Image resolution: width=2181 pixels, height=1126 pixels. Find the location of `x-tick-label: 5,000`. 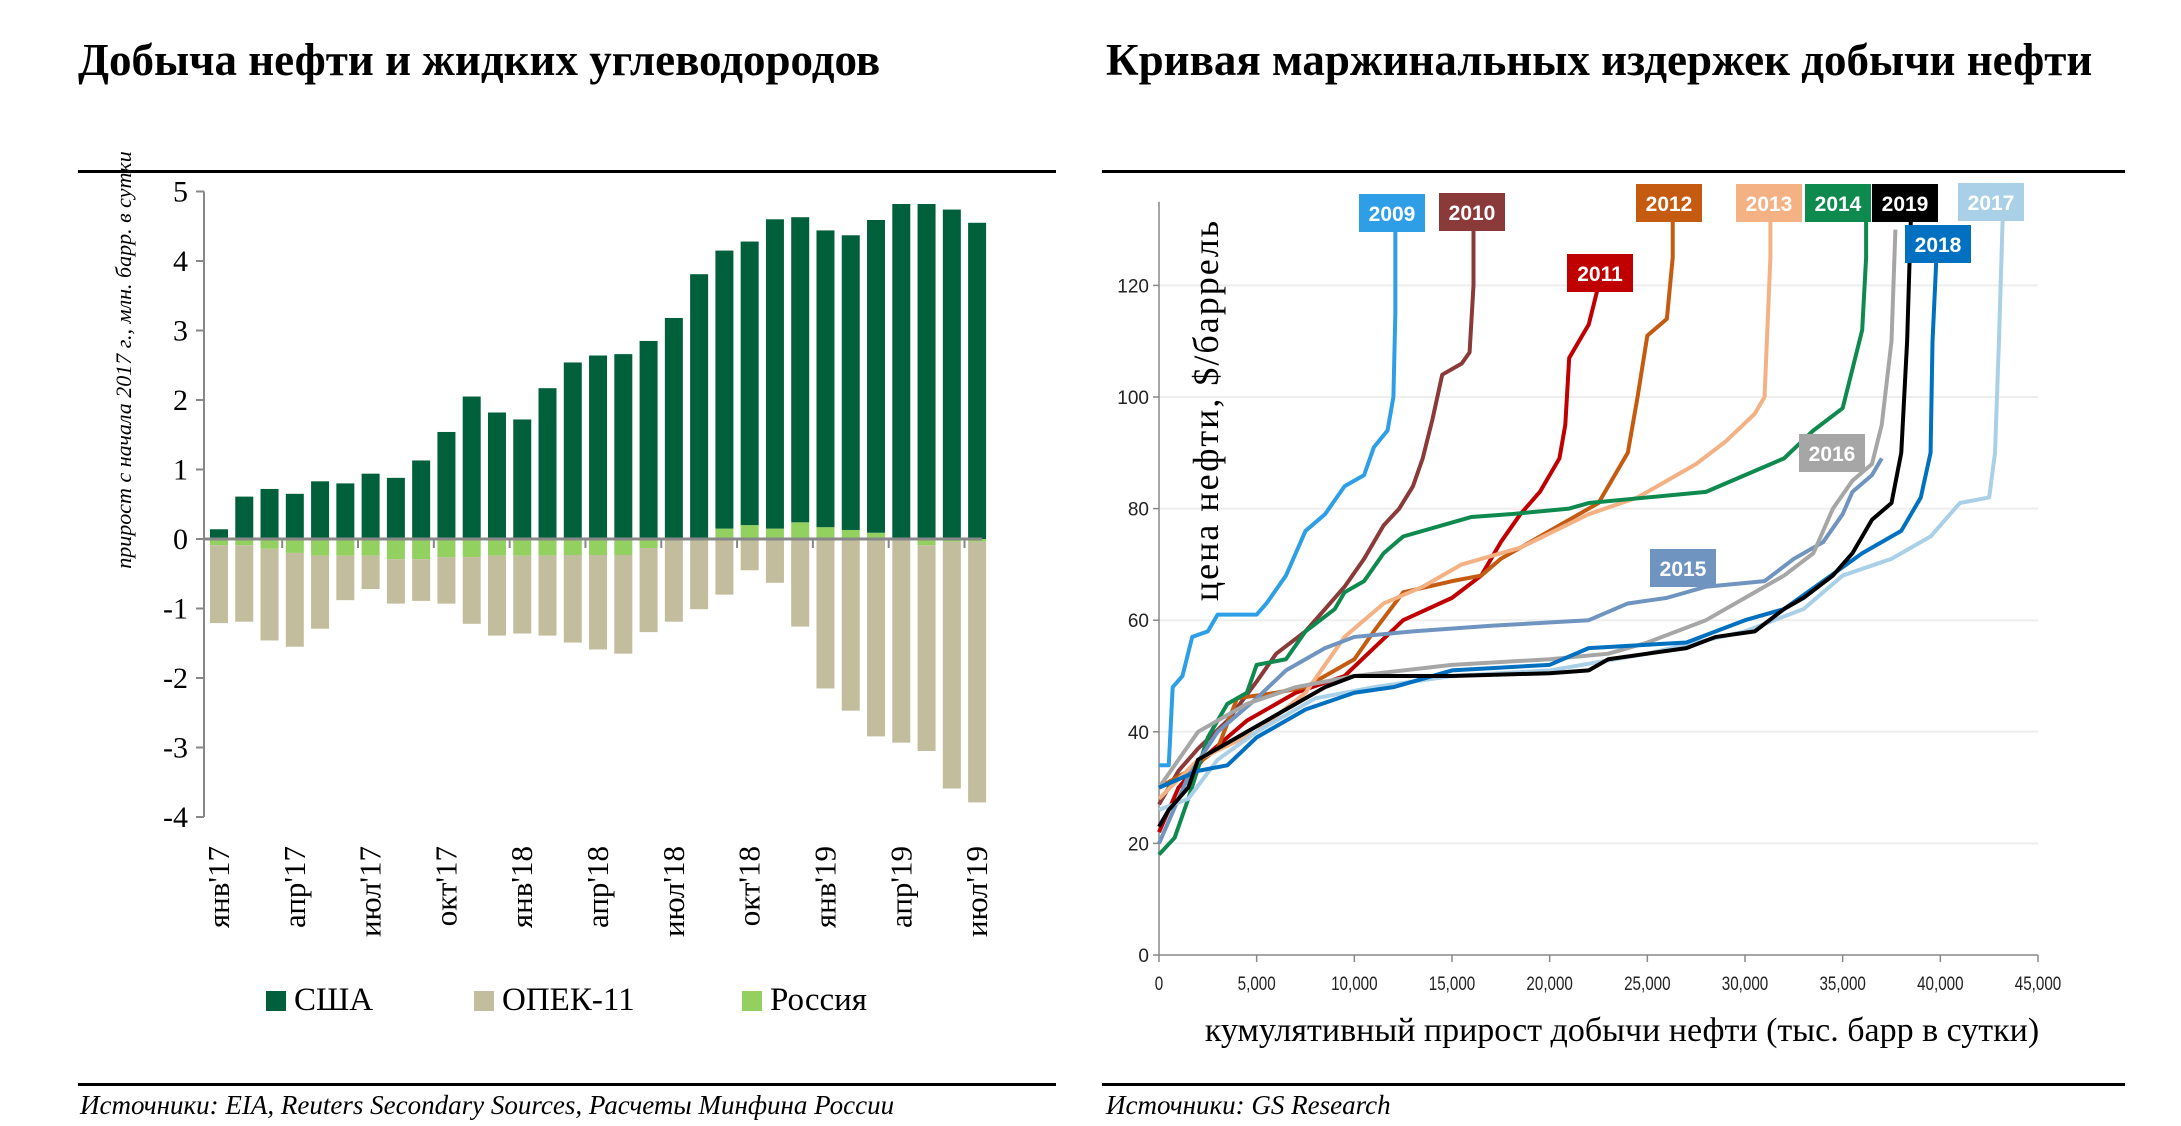

x-tick-label: 5,000 is located at coordinates (1257, 983).